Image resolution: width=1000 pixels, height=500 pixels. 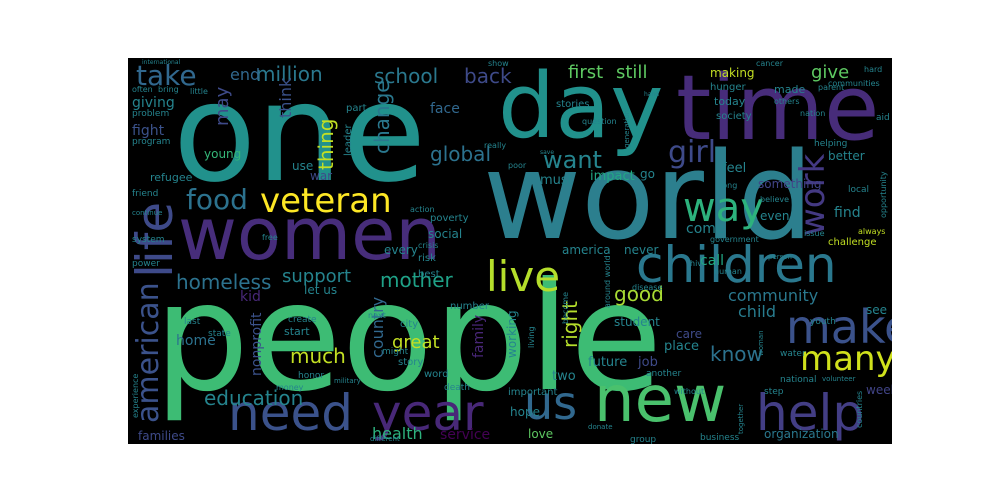 What do you see at coordinates (647, 287) in the screenshot?
I see `word-disease: disease` at bounding box center [647, 287].